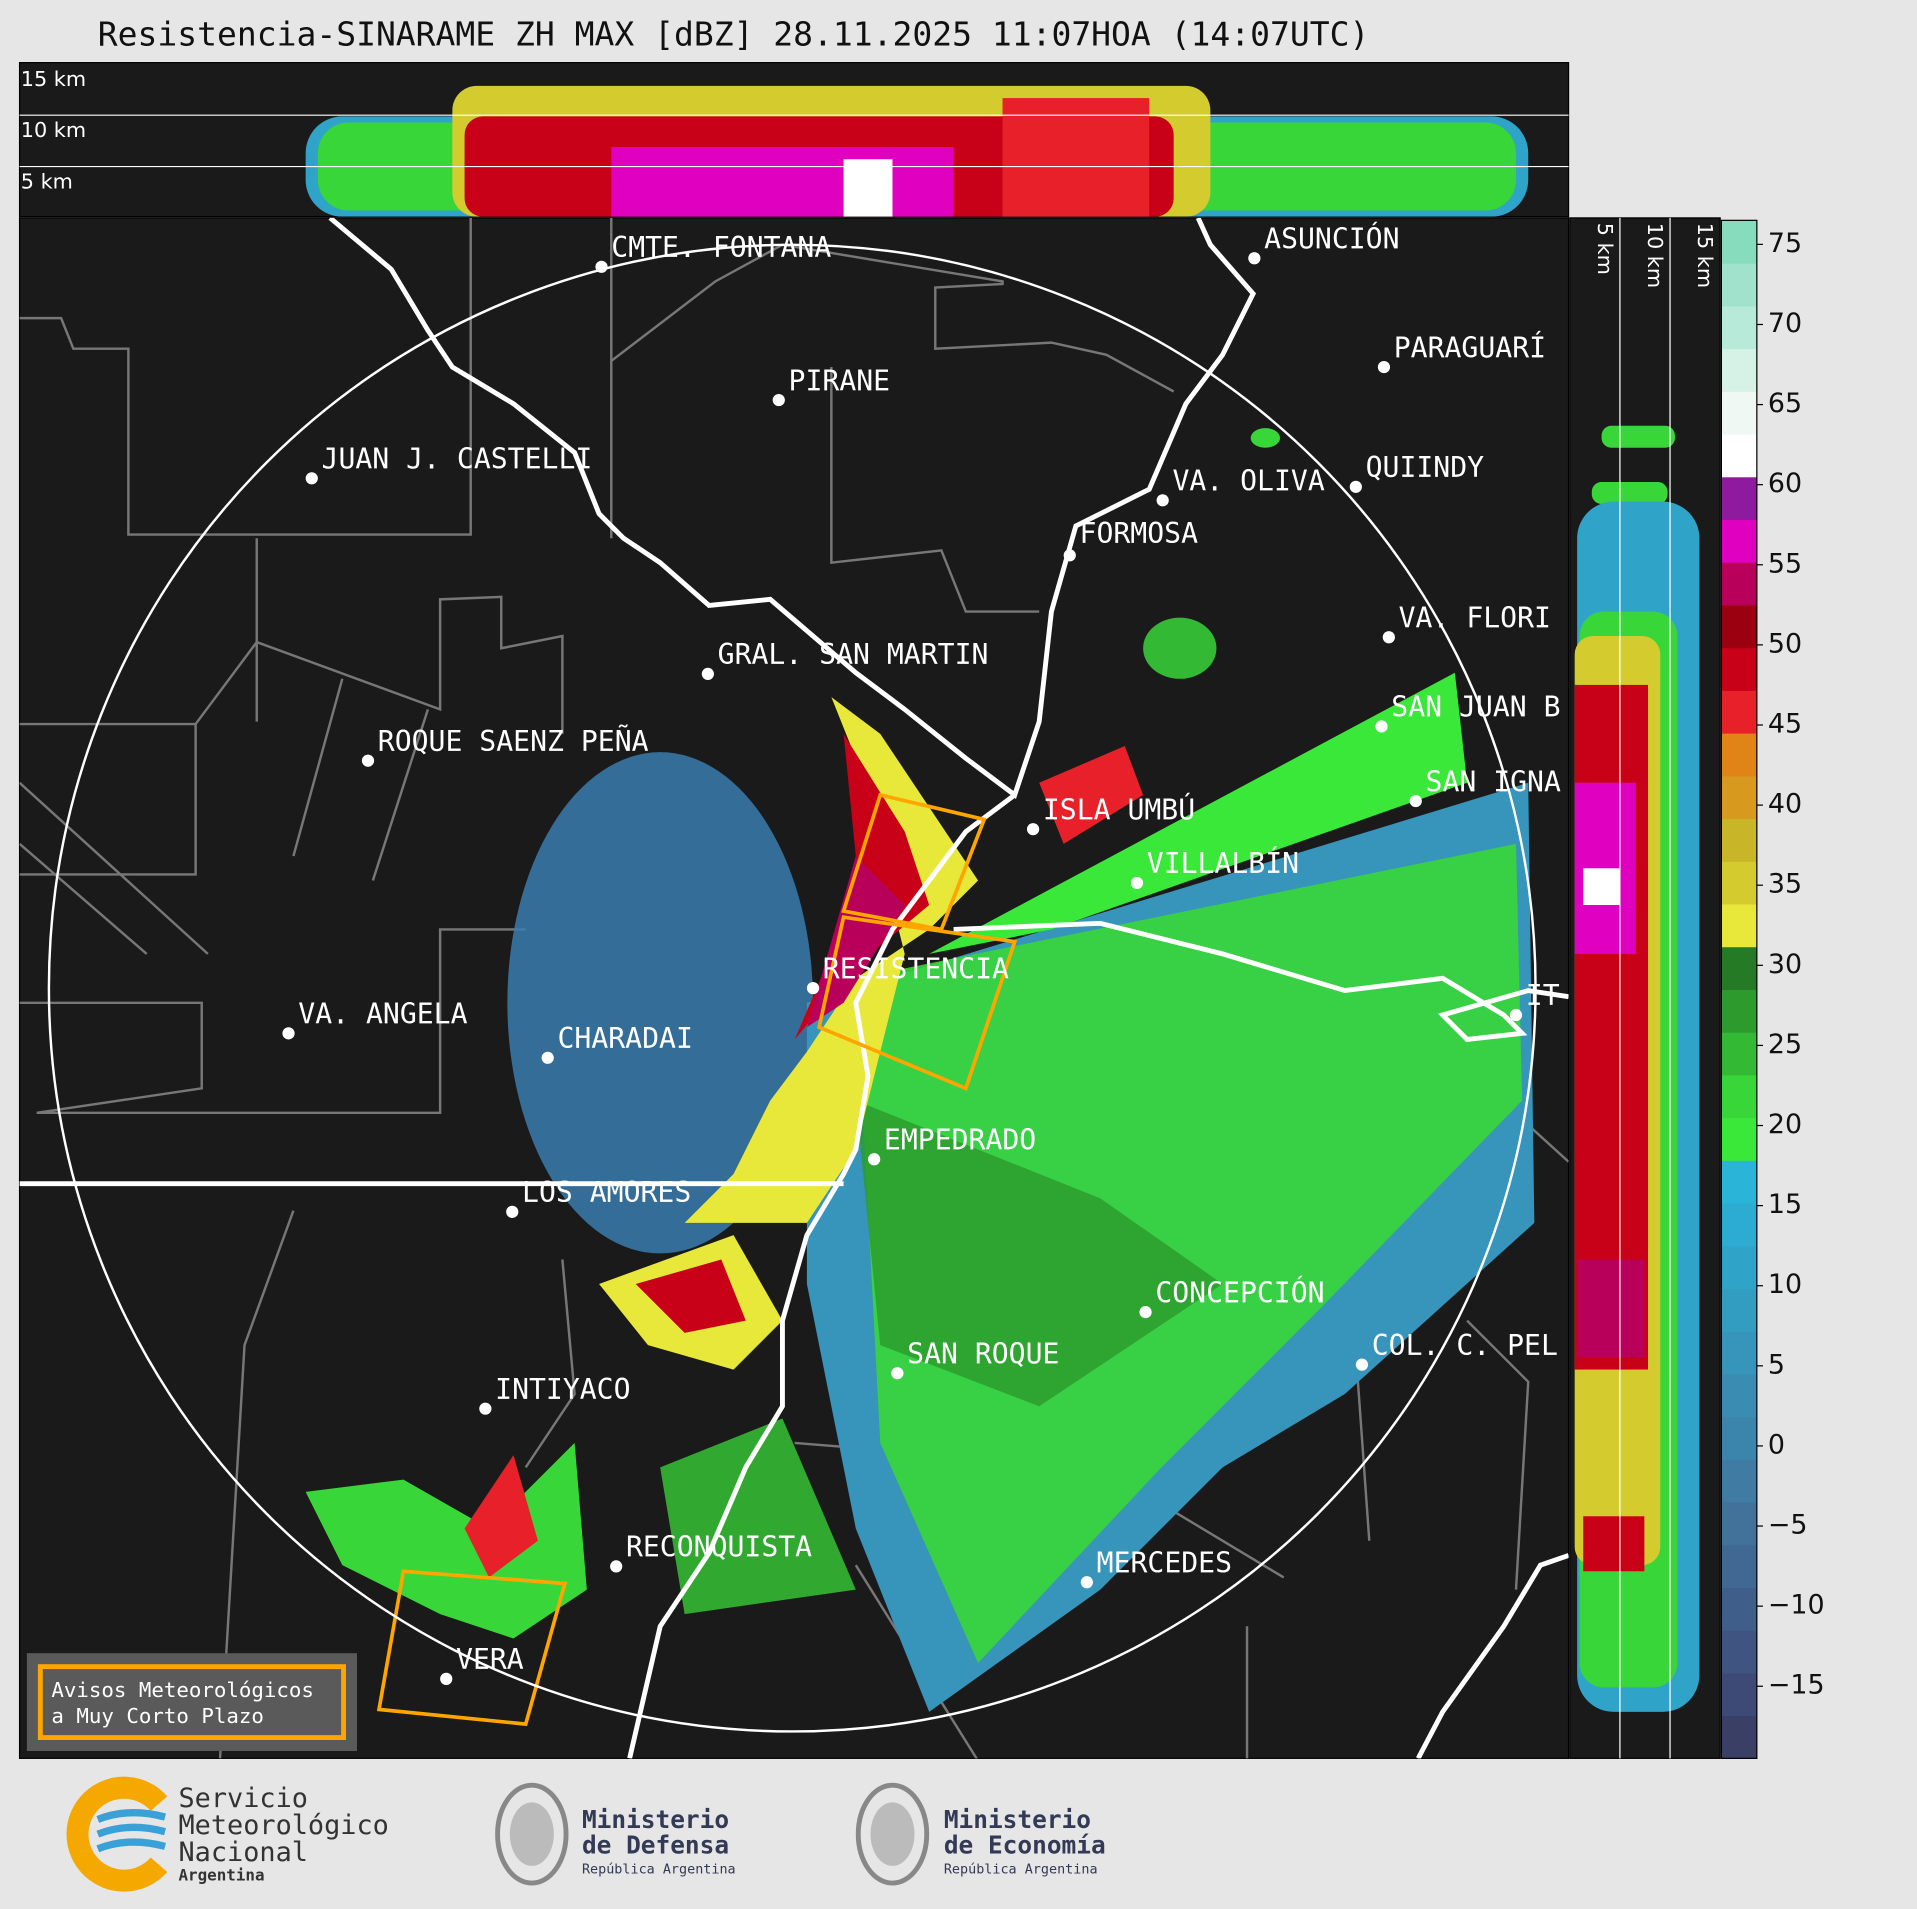 The height and width of the screenshot is (1909, 1917). Describe the element at coordinates (719, 1547) in the screenshot. I see `city-label: RECONQUISTA` at that location.